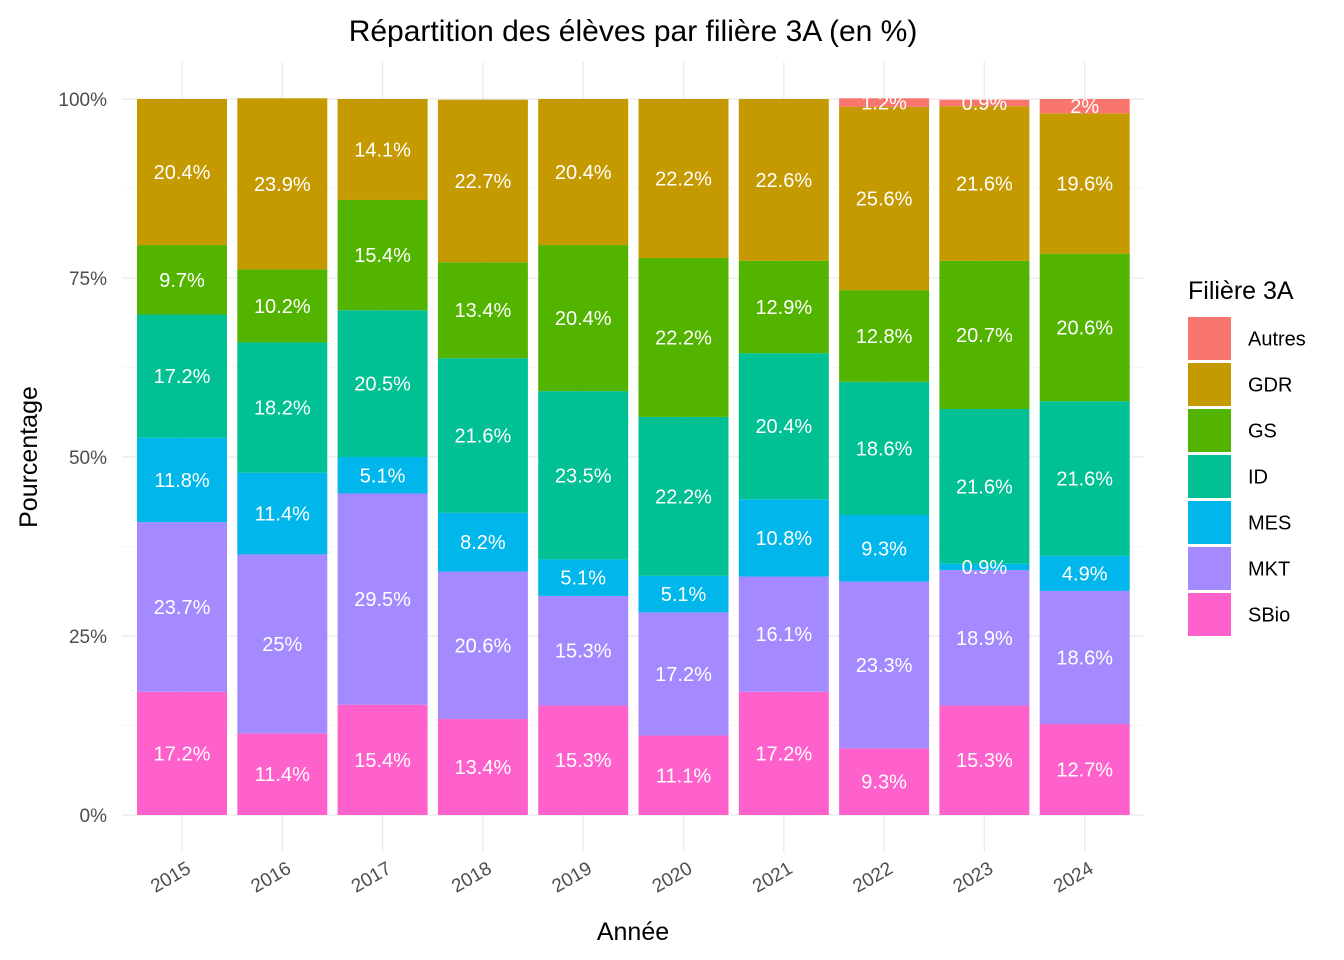 Image resolution: width=1344 pixels, height=960 pixels. Describe the element at coordinates (382, 385) in the screenshot. I see `data-label: 20.5%` at that location.